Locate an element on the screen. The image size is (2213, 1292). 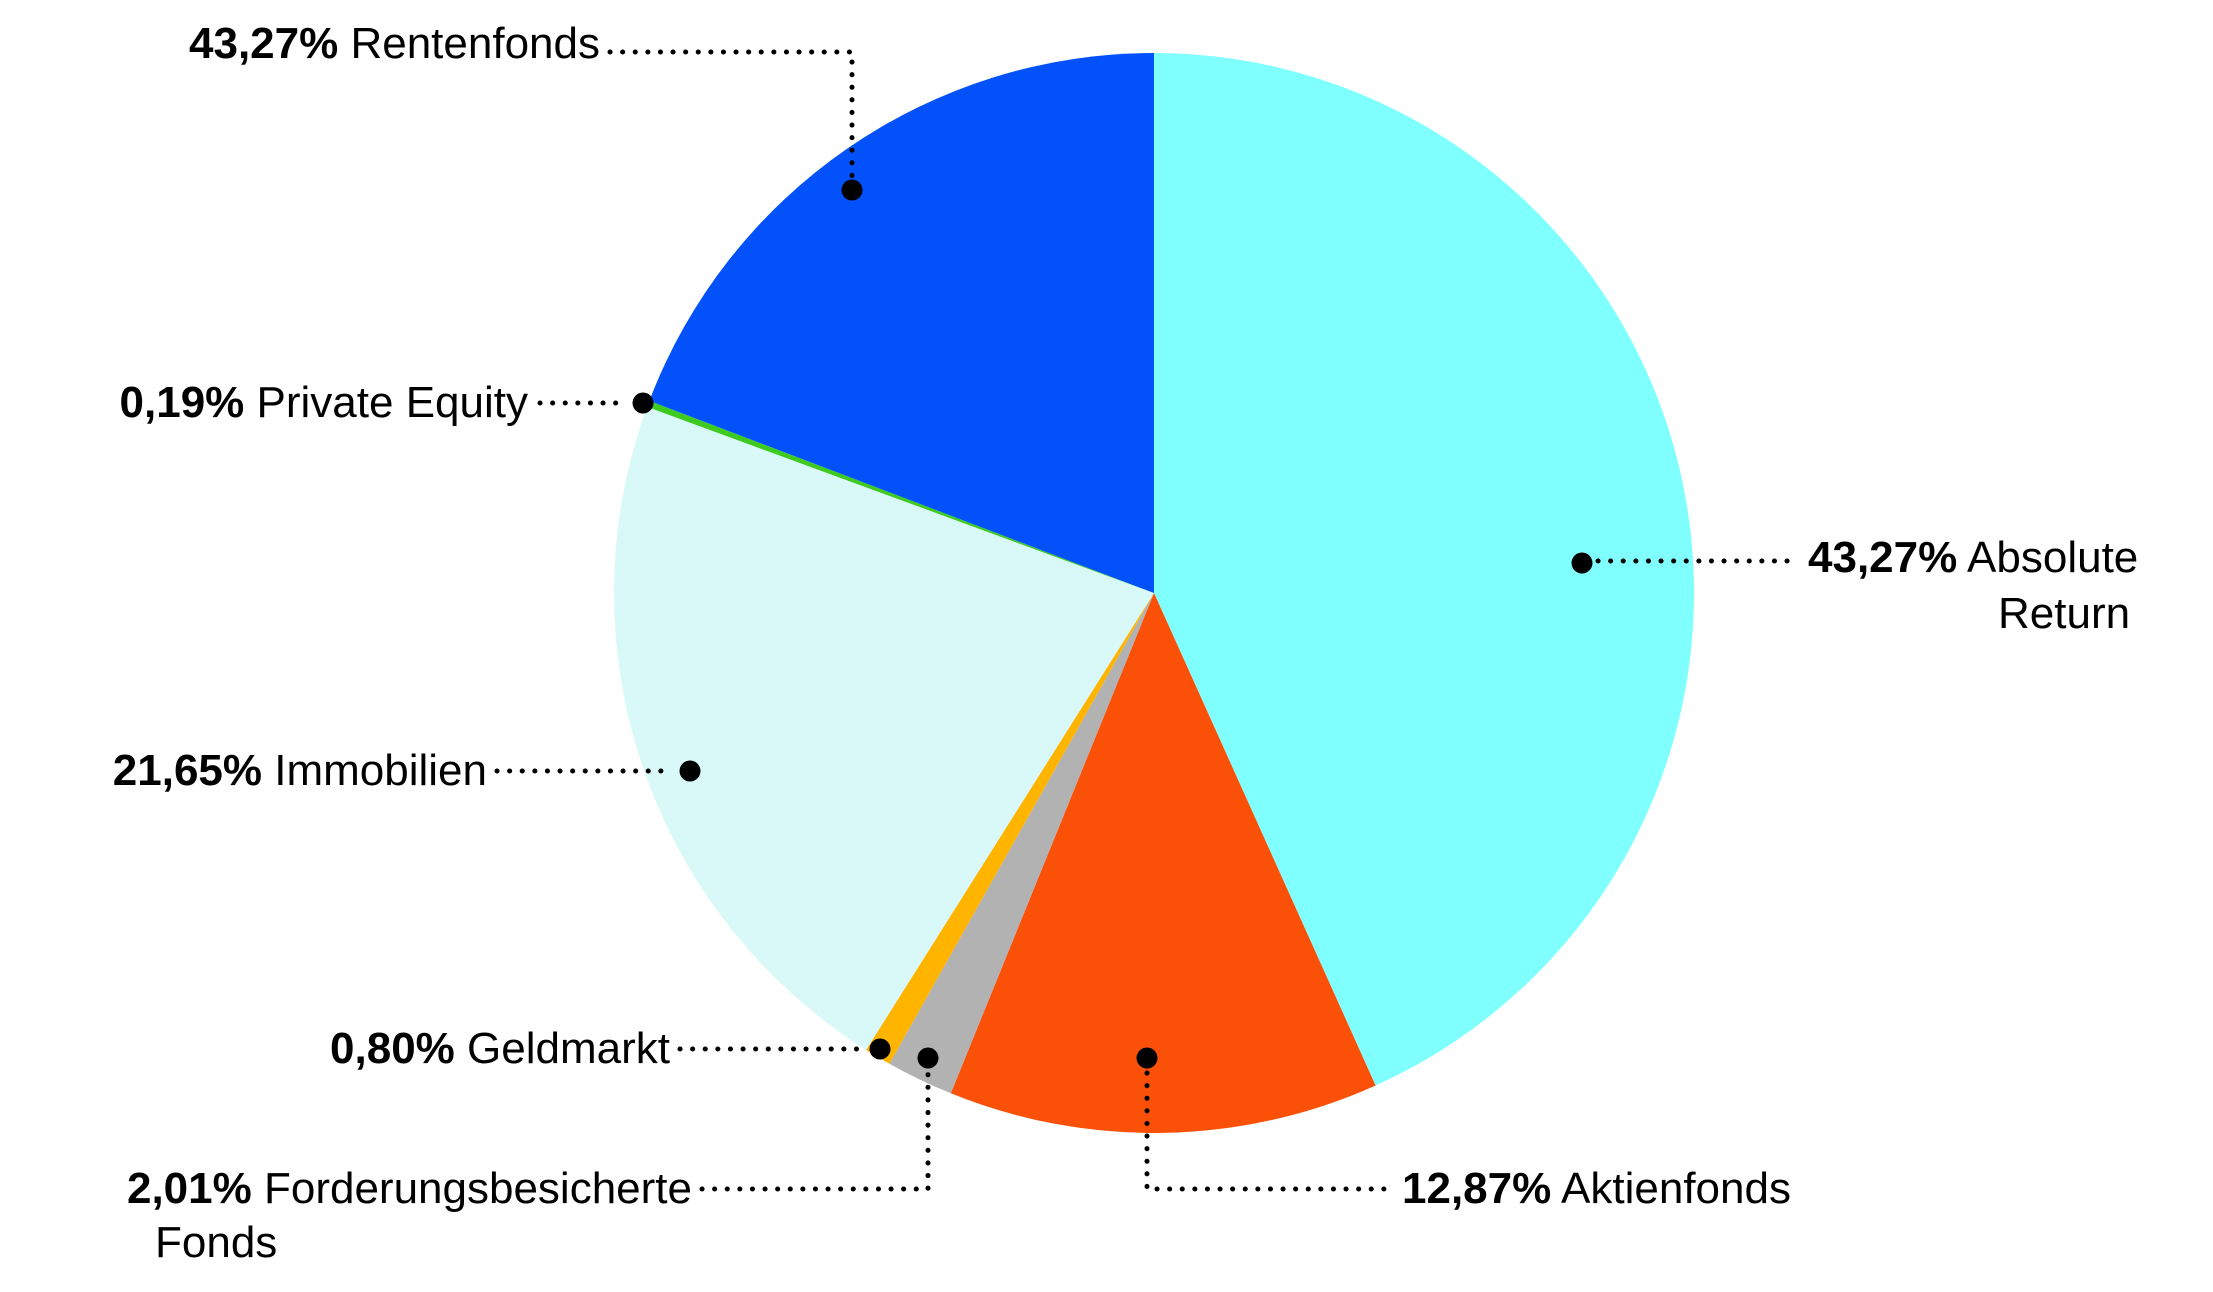
slice-name: Return is located at coordinates (2064, 613).